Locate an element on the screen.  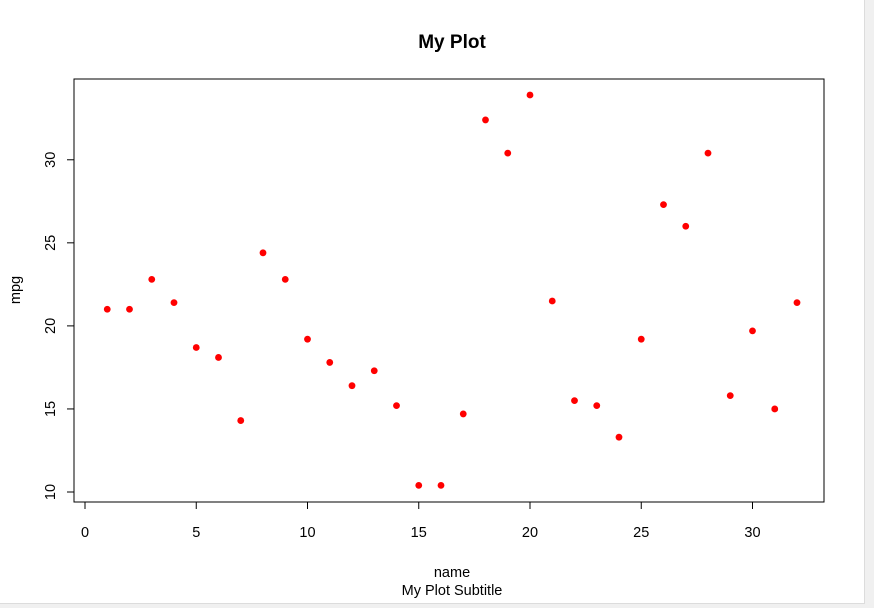
x-tick-label: 5 is located at coordinates (196, 533).